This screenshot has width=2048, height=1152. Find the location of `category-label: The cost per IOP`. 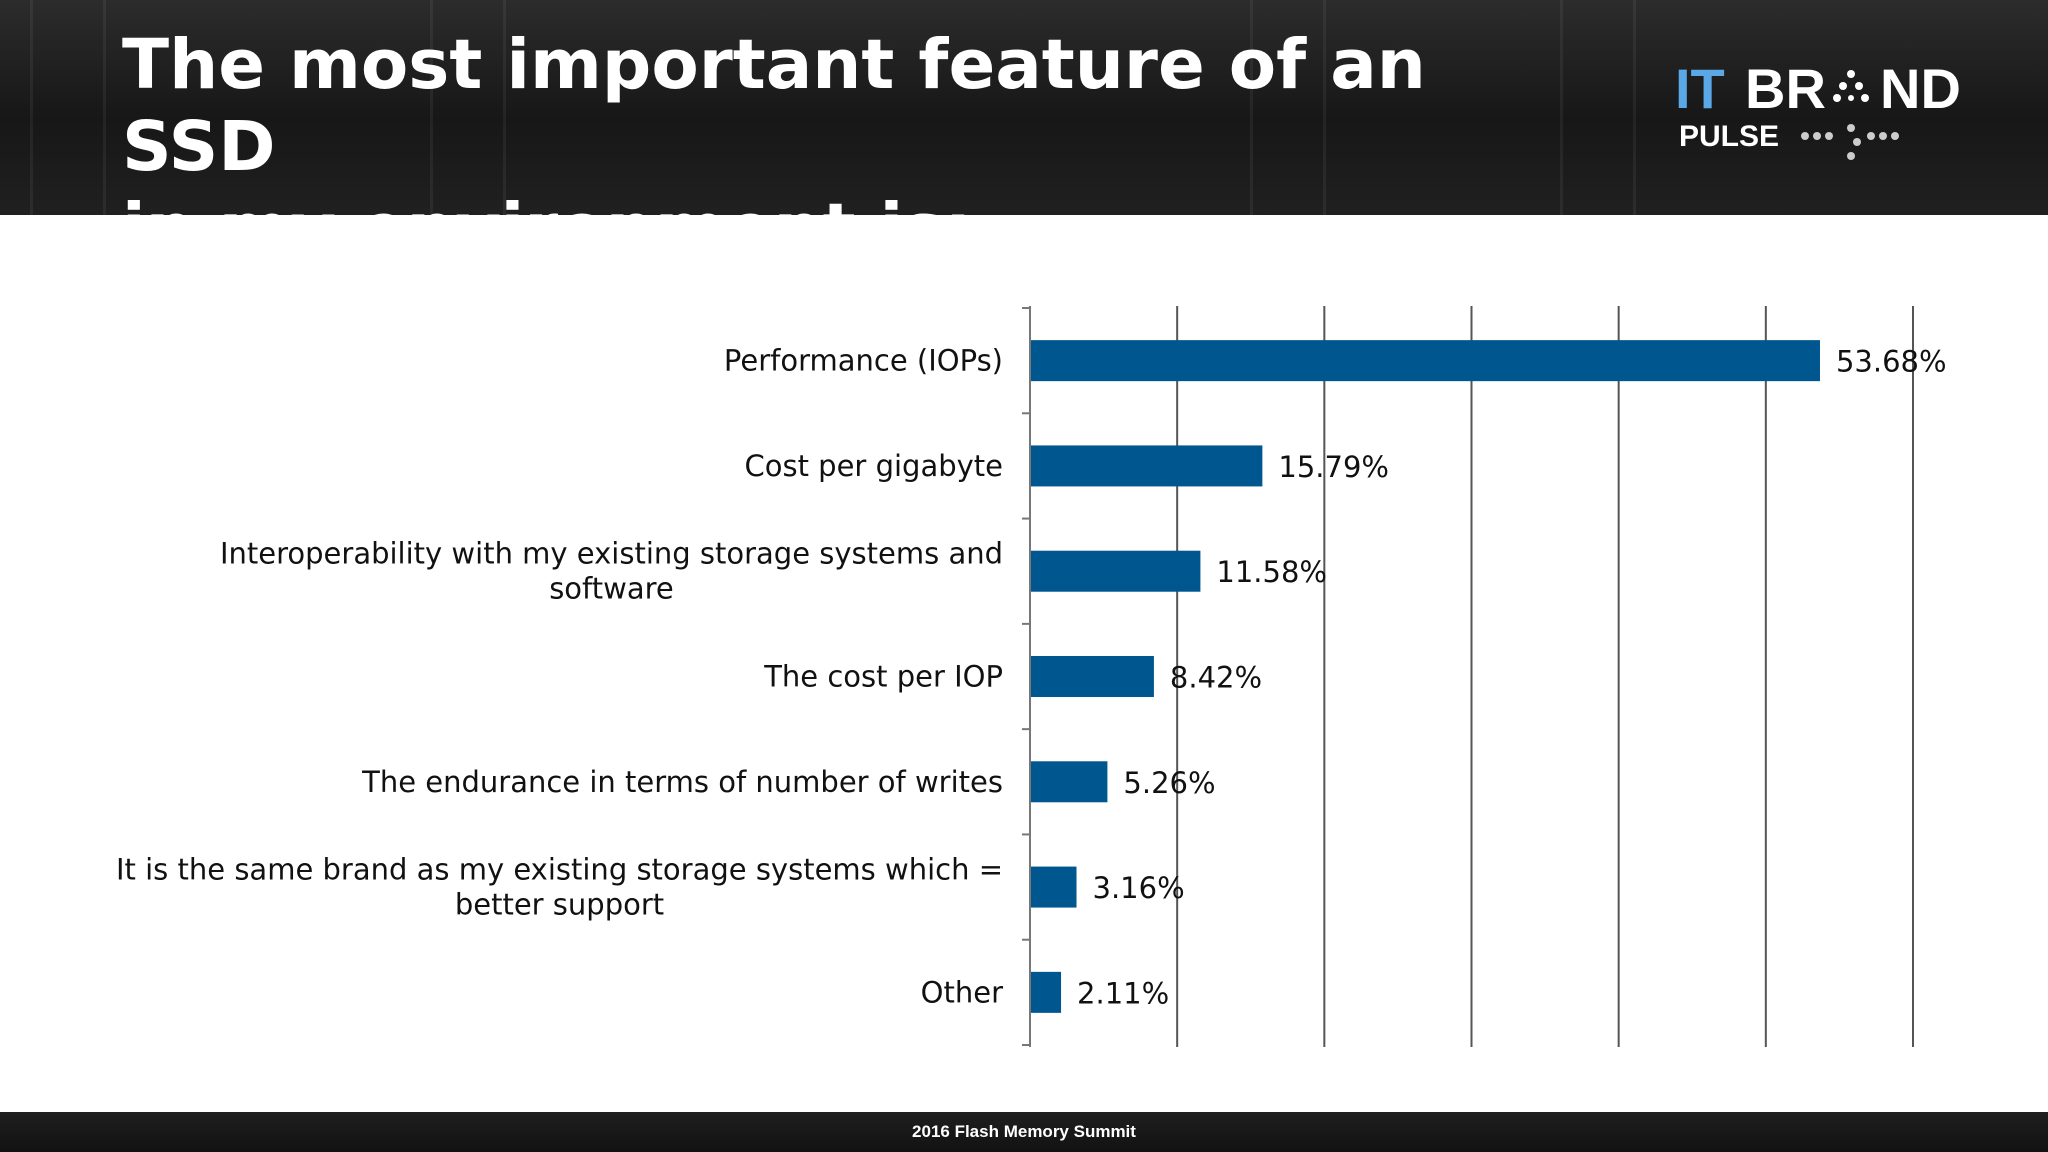

category-label: The cost per IOP is located at coordinates (883, 677).